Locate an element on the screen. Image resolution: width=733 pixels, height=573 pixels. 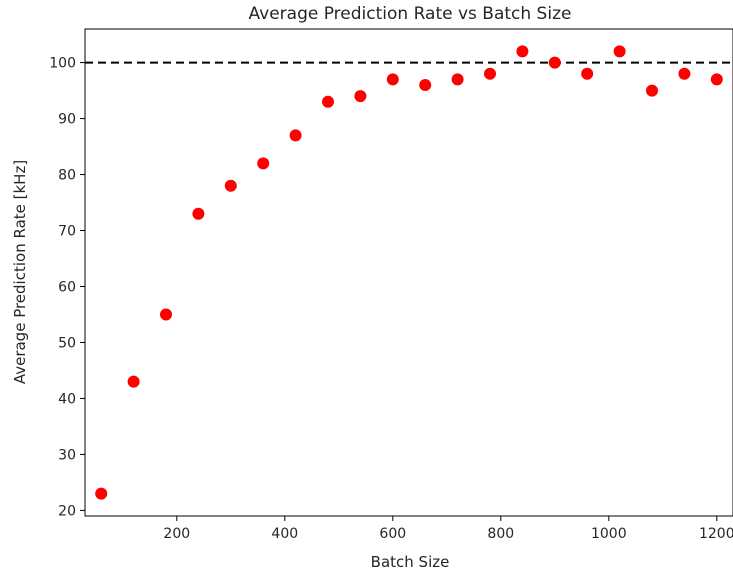
y-tick-label: 20 is located at coordinates (67, 511).